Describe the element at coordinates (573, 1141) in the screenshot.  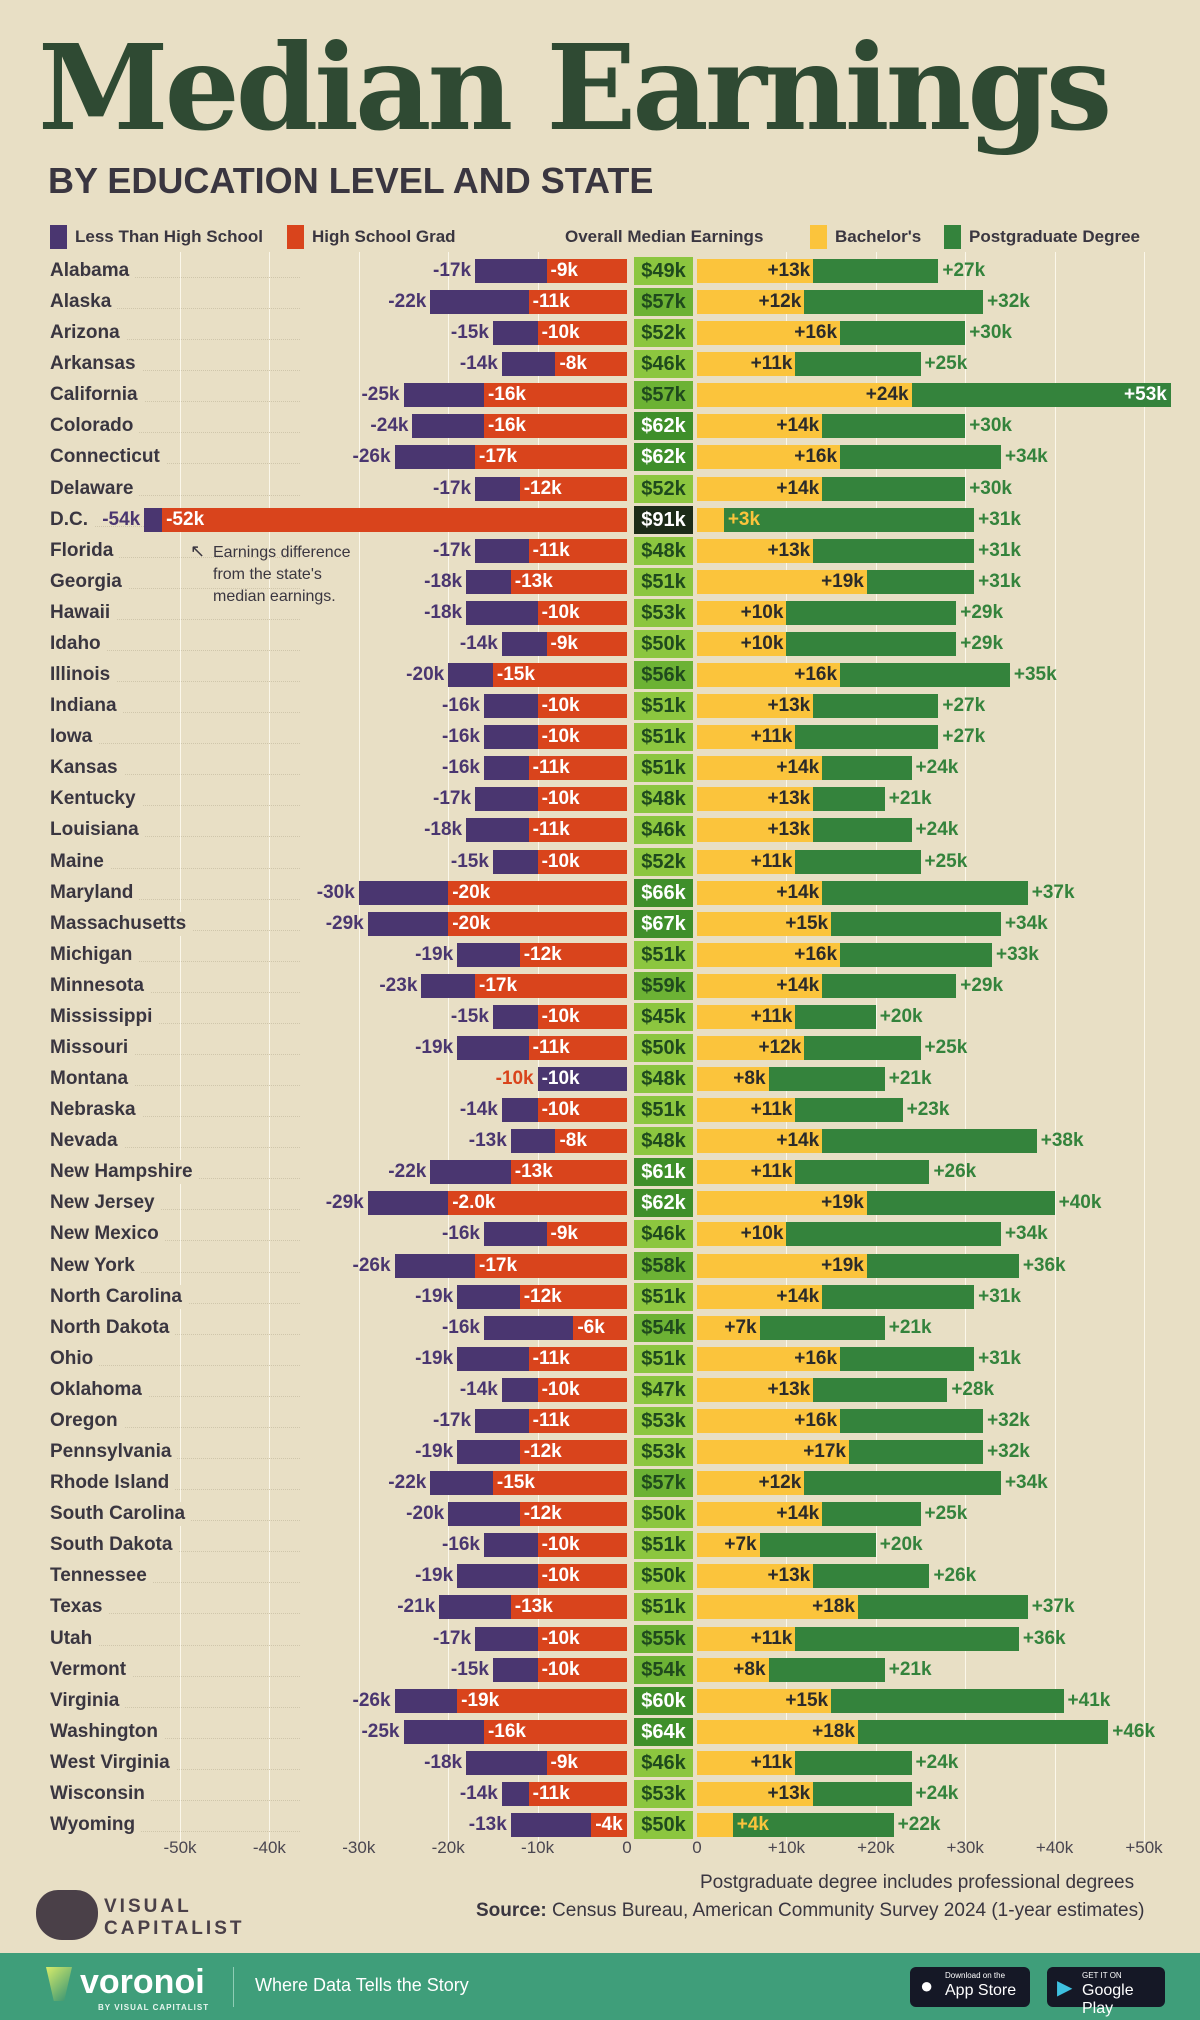
I see `value-label-inner: -8k` at that location.